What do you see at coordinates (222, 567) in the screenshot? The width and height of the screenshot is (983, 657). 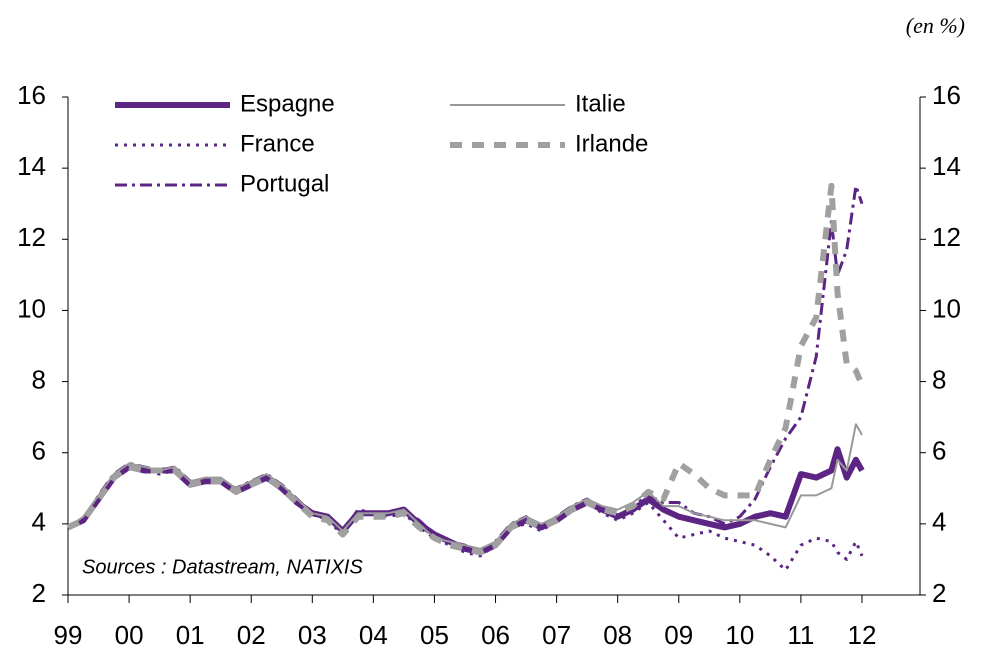 I see `source-note: Sources : Datastream, NATIXIS` at bounding box center [222, 567].